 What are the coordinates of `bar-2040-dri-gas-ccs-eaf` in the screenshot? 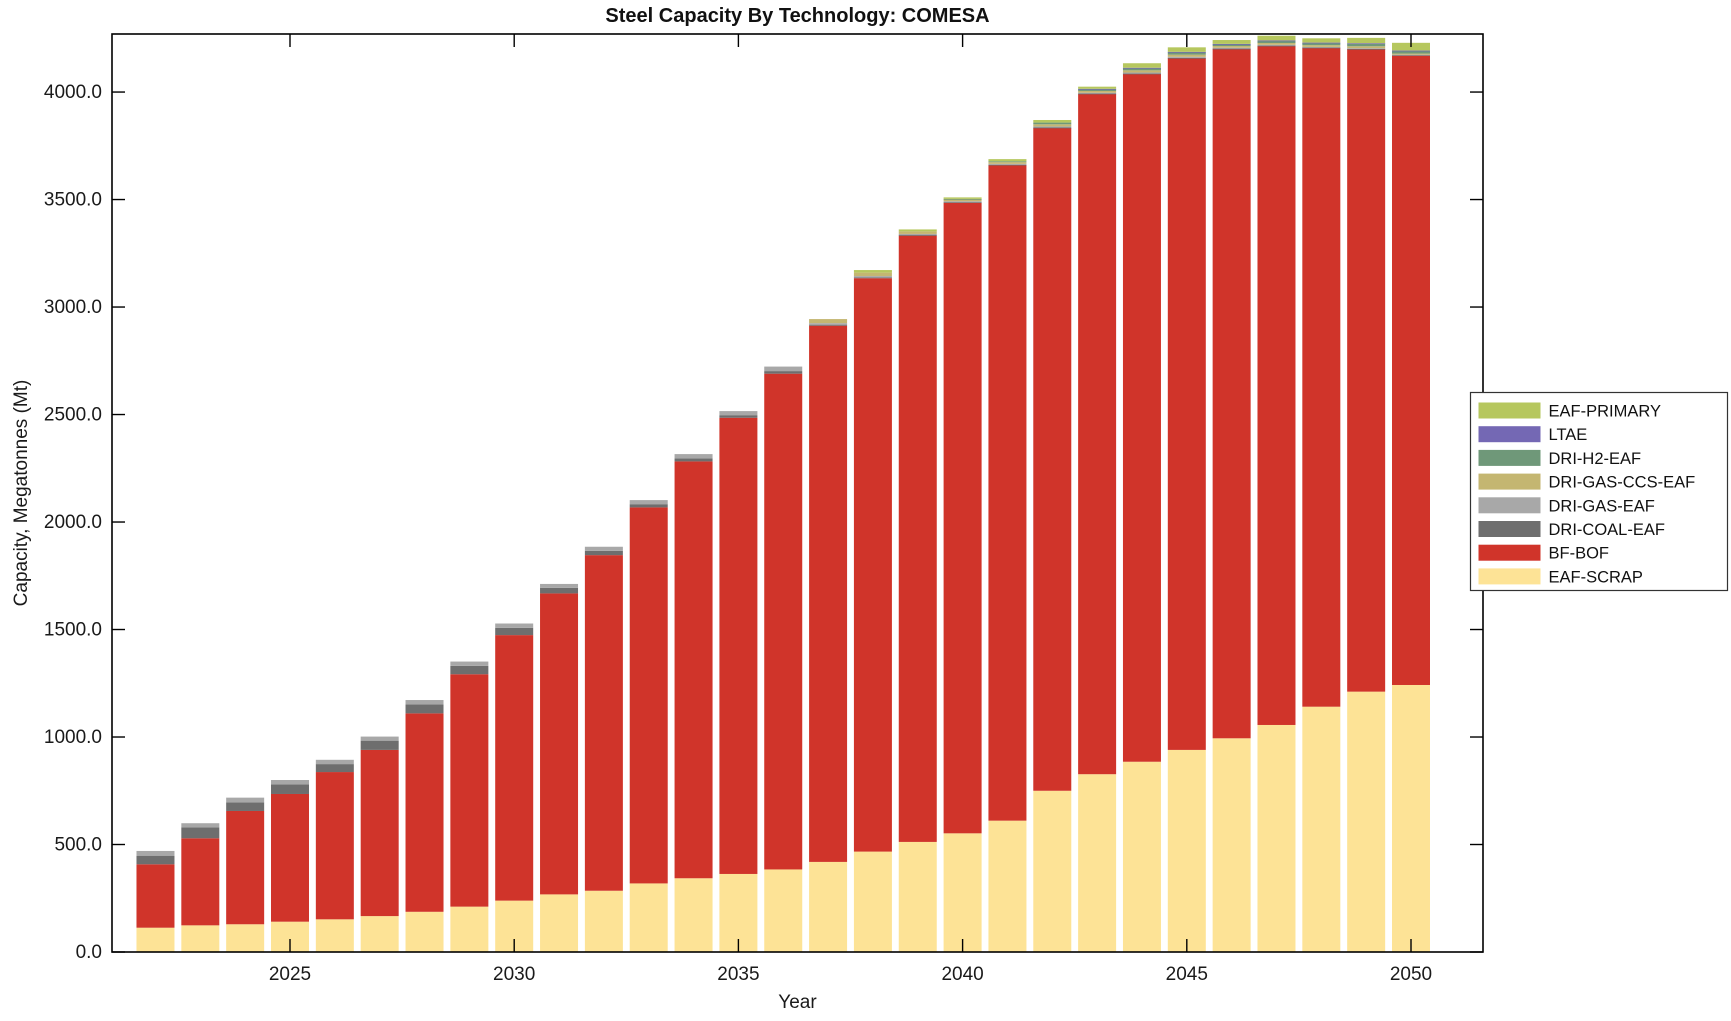 It's located at (962, 200).